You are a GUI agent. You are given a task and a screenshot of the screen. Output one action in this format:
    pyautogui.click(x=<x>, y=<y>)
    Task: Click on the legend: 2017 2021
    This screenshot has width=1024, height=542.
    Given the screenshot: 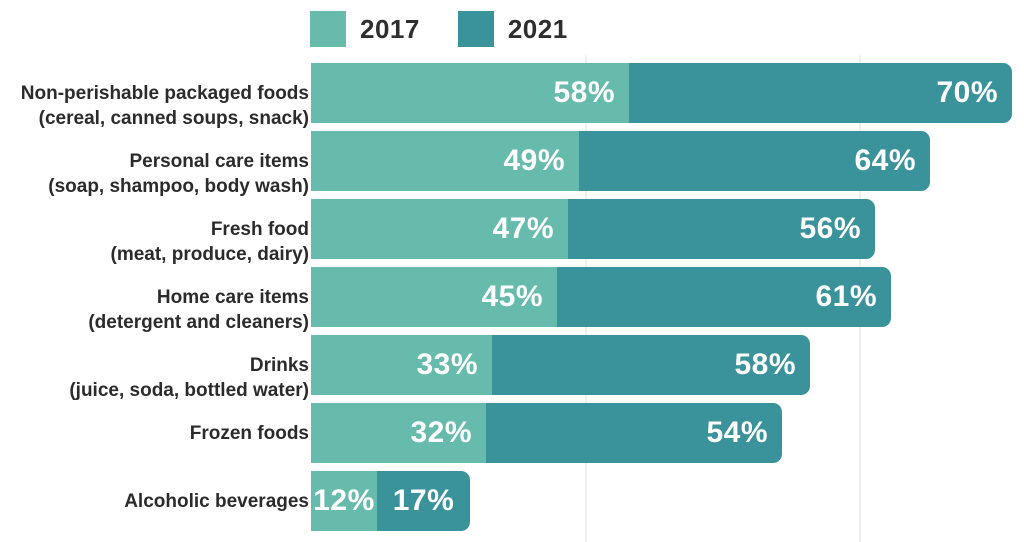 What is the action you would take?
    pyautogui.click(x=439, y=29)
    